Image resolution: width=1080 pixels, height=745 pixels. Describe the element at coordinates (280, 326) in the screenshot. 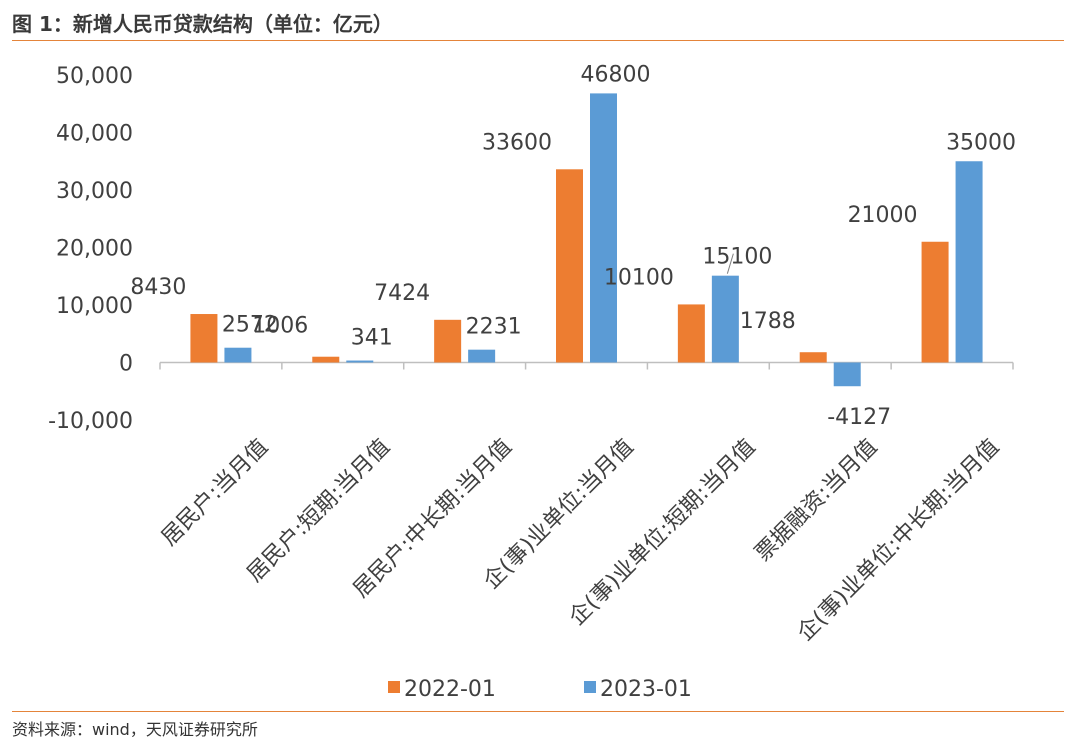

I see `data-label: 1006` at that location.